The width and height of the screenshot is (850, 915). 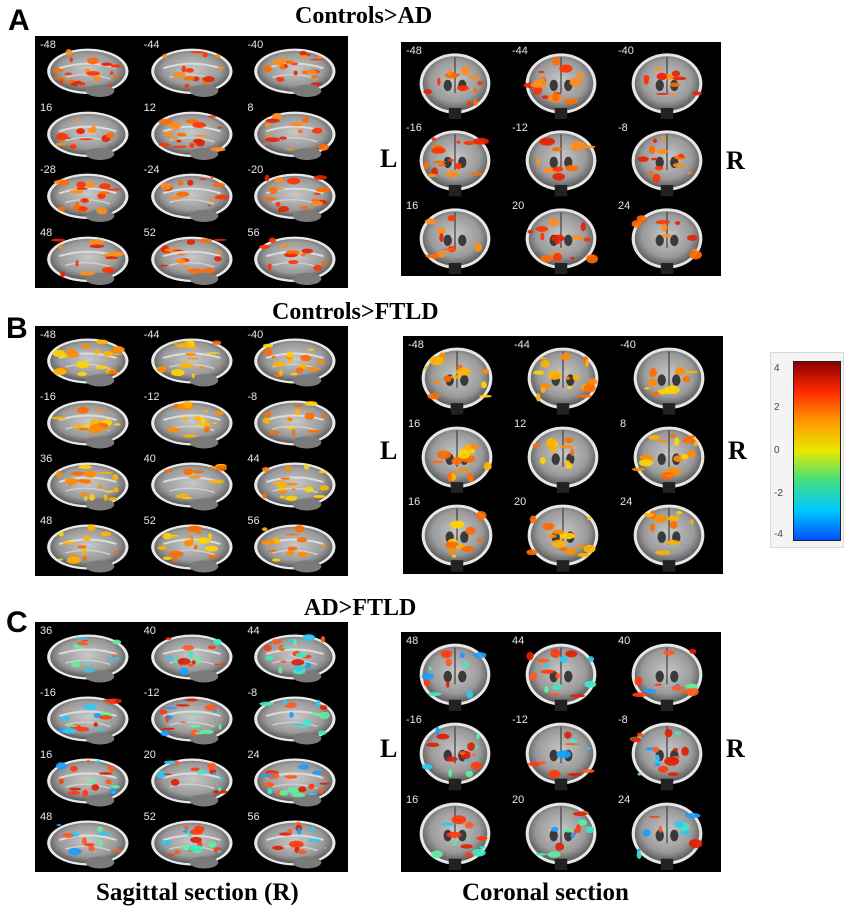 What do you see at coordinates (817, 451) in the screenshot?
I see `colorbar-gradient` at bounding box center [817, 451].